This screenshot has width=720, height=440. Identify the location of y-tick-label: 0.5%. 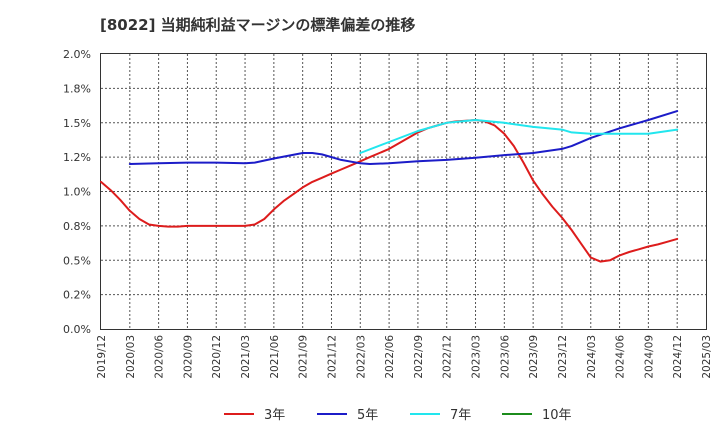
(77, 260).